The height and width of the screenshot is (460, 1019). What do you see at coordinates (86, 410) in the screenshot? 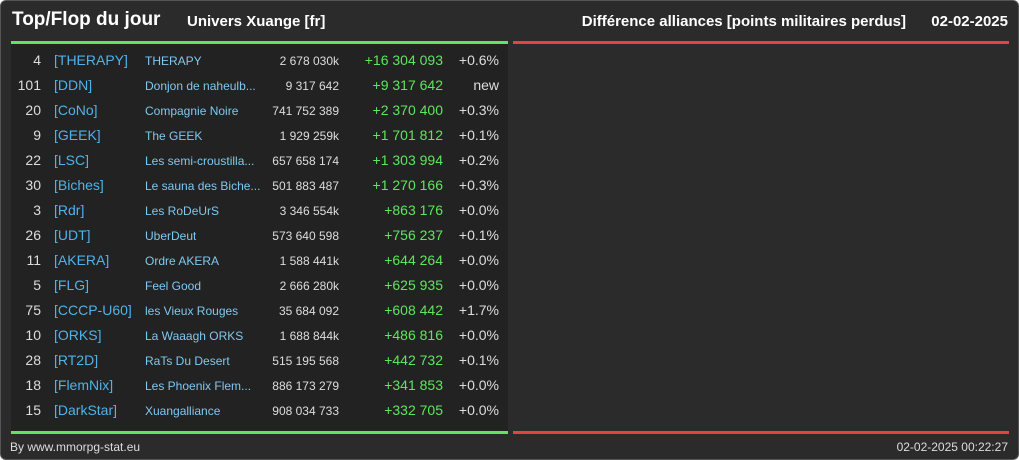
I see `alliance-tag-link: [DarkStar]` at bounding box center [86, 410].